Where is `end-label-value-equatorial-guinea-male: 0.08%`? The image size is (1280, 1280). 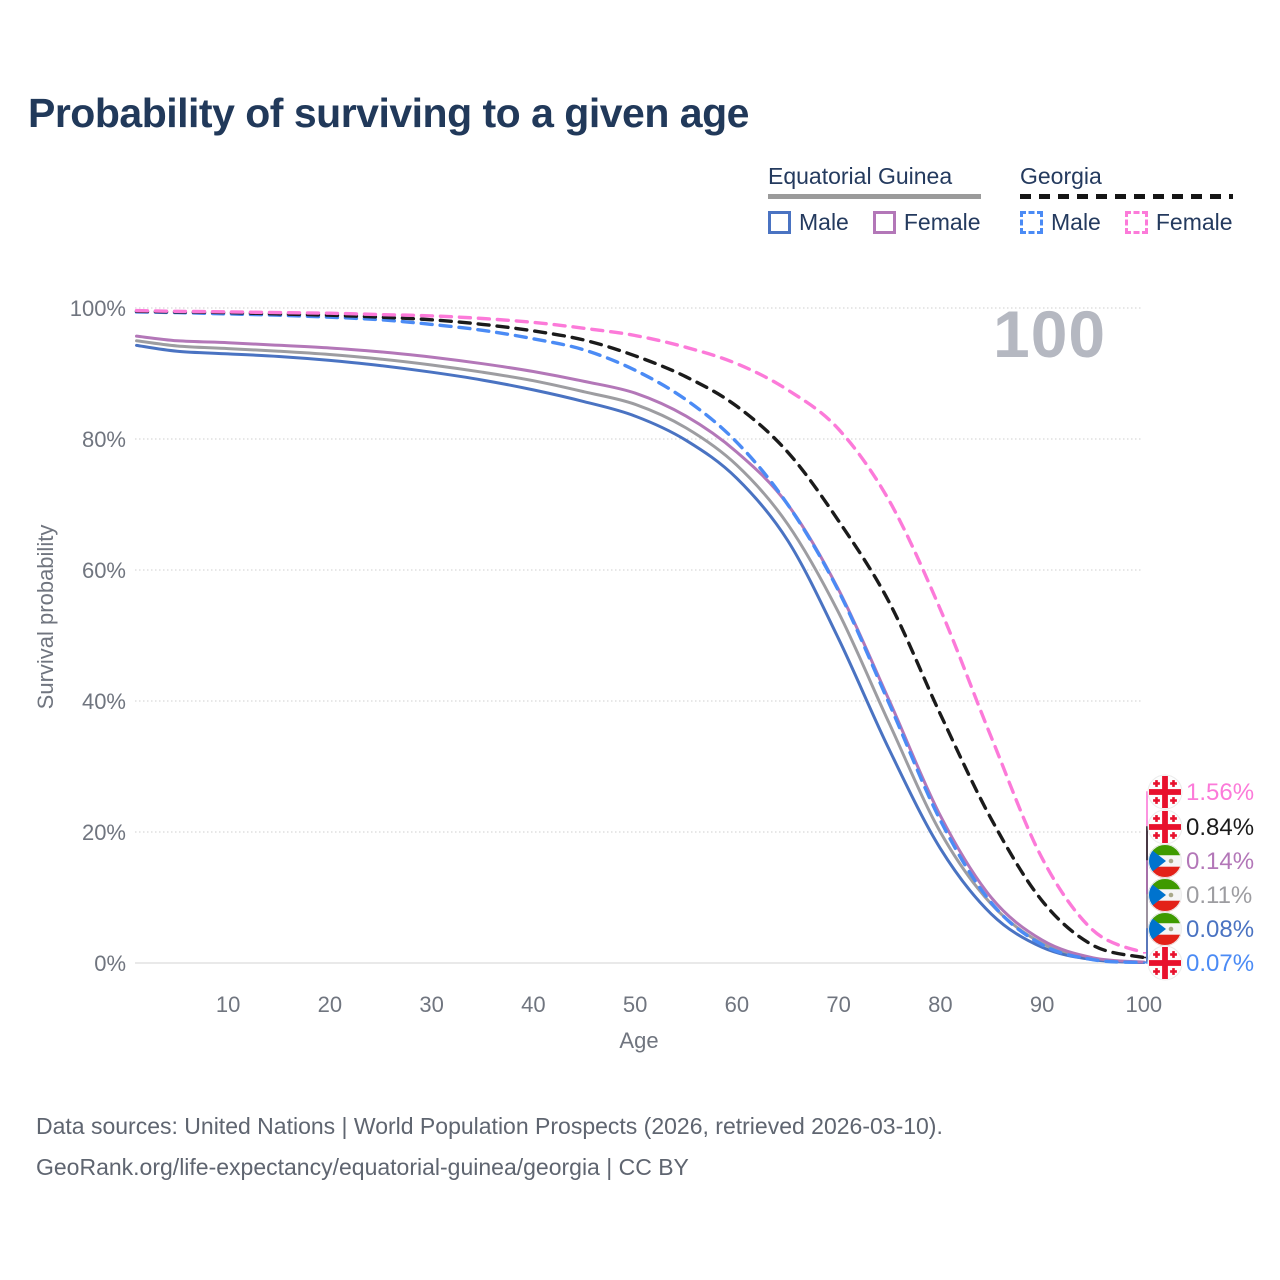
end-label-value-equatorial-guinea-male: 0.08% is located at coordinates (1220, 929).